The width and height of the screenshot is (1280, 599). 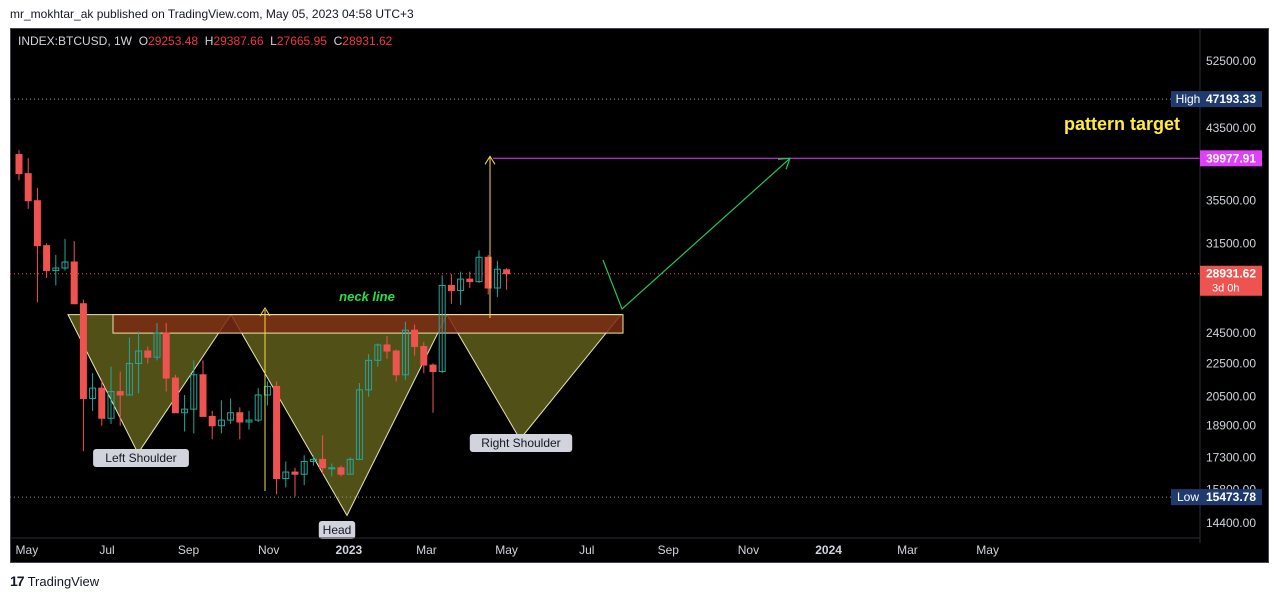 I want to click on high-marker-value: 47193.33, so click(x=1231, y=99).